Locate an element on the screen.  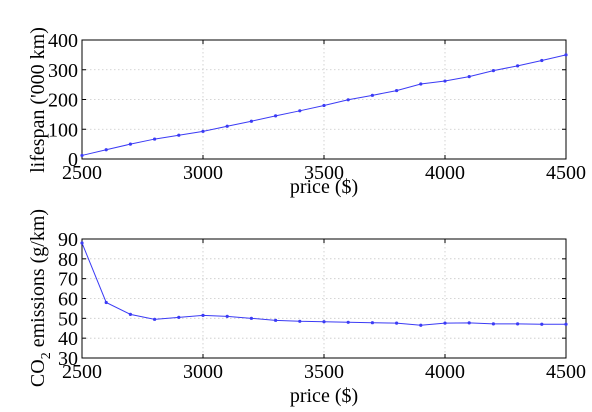
co2-y-tick-label: 70 is located at coordinates (68, 280).